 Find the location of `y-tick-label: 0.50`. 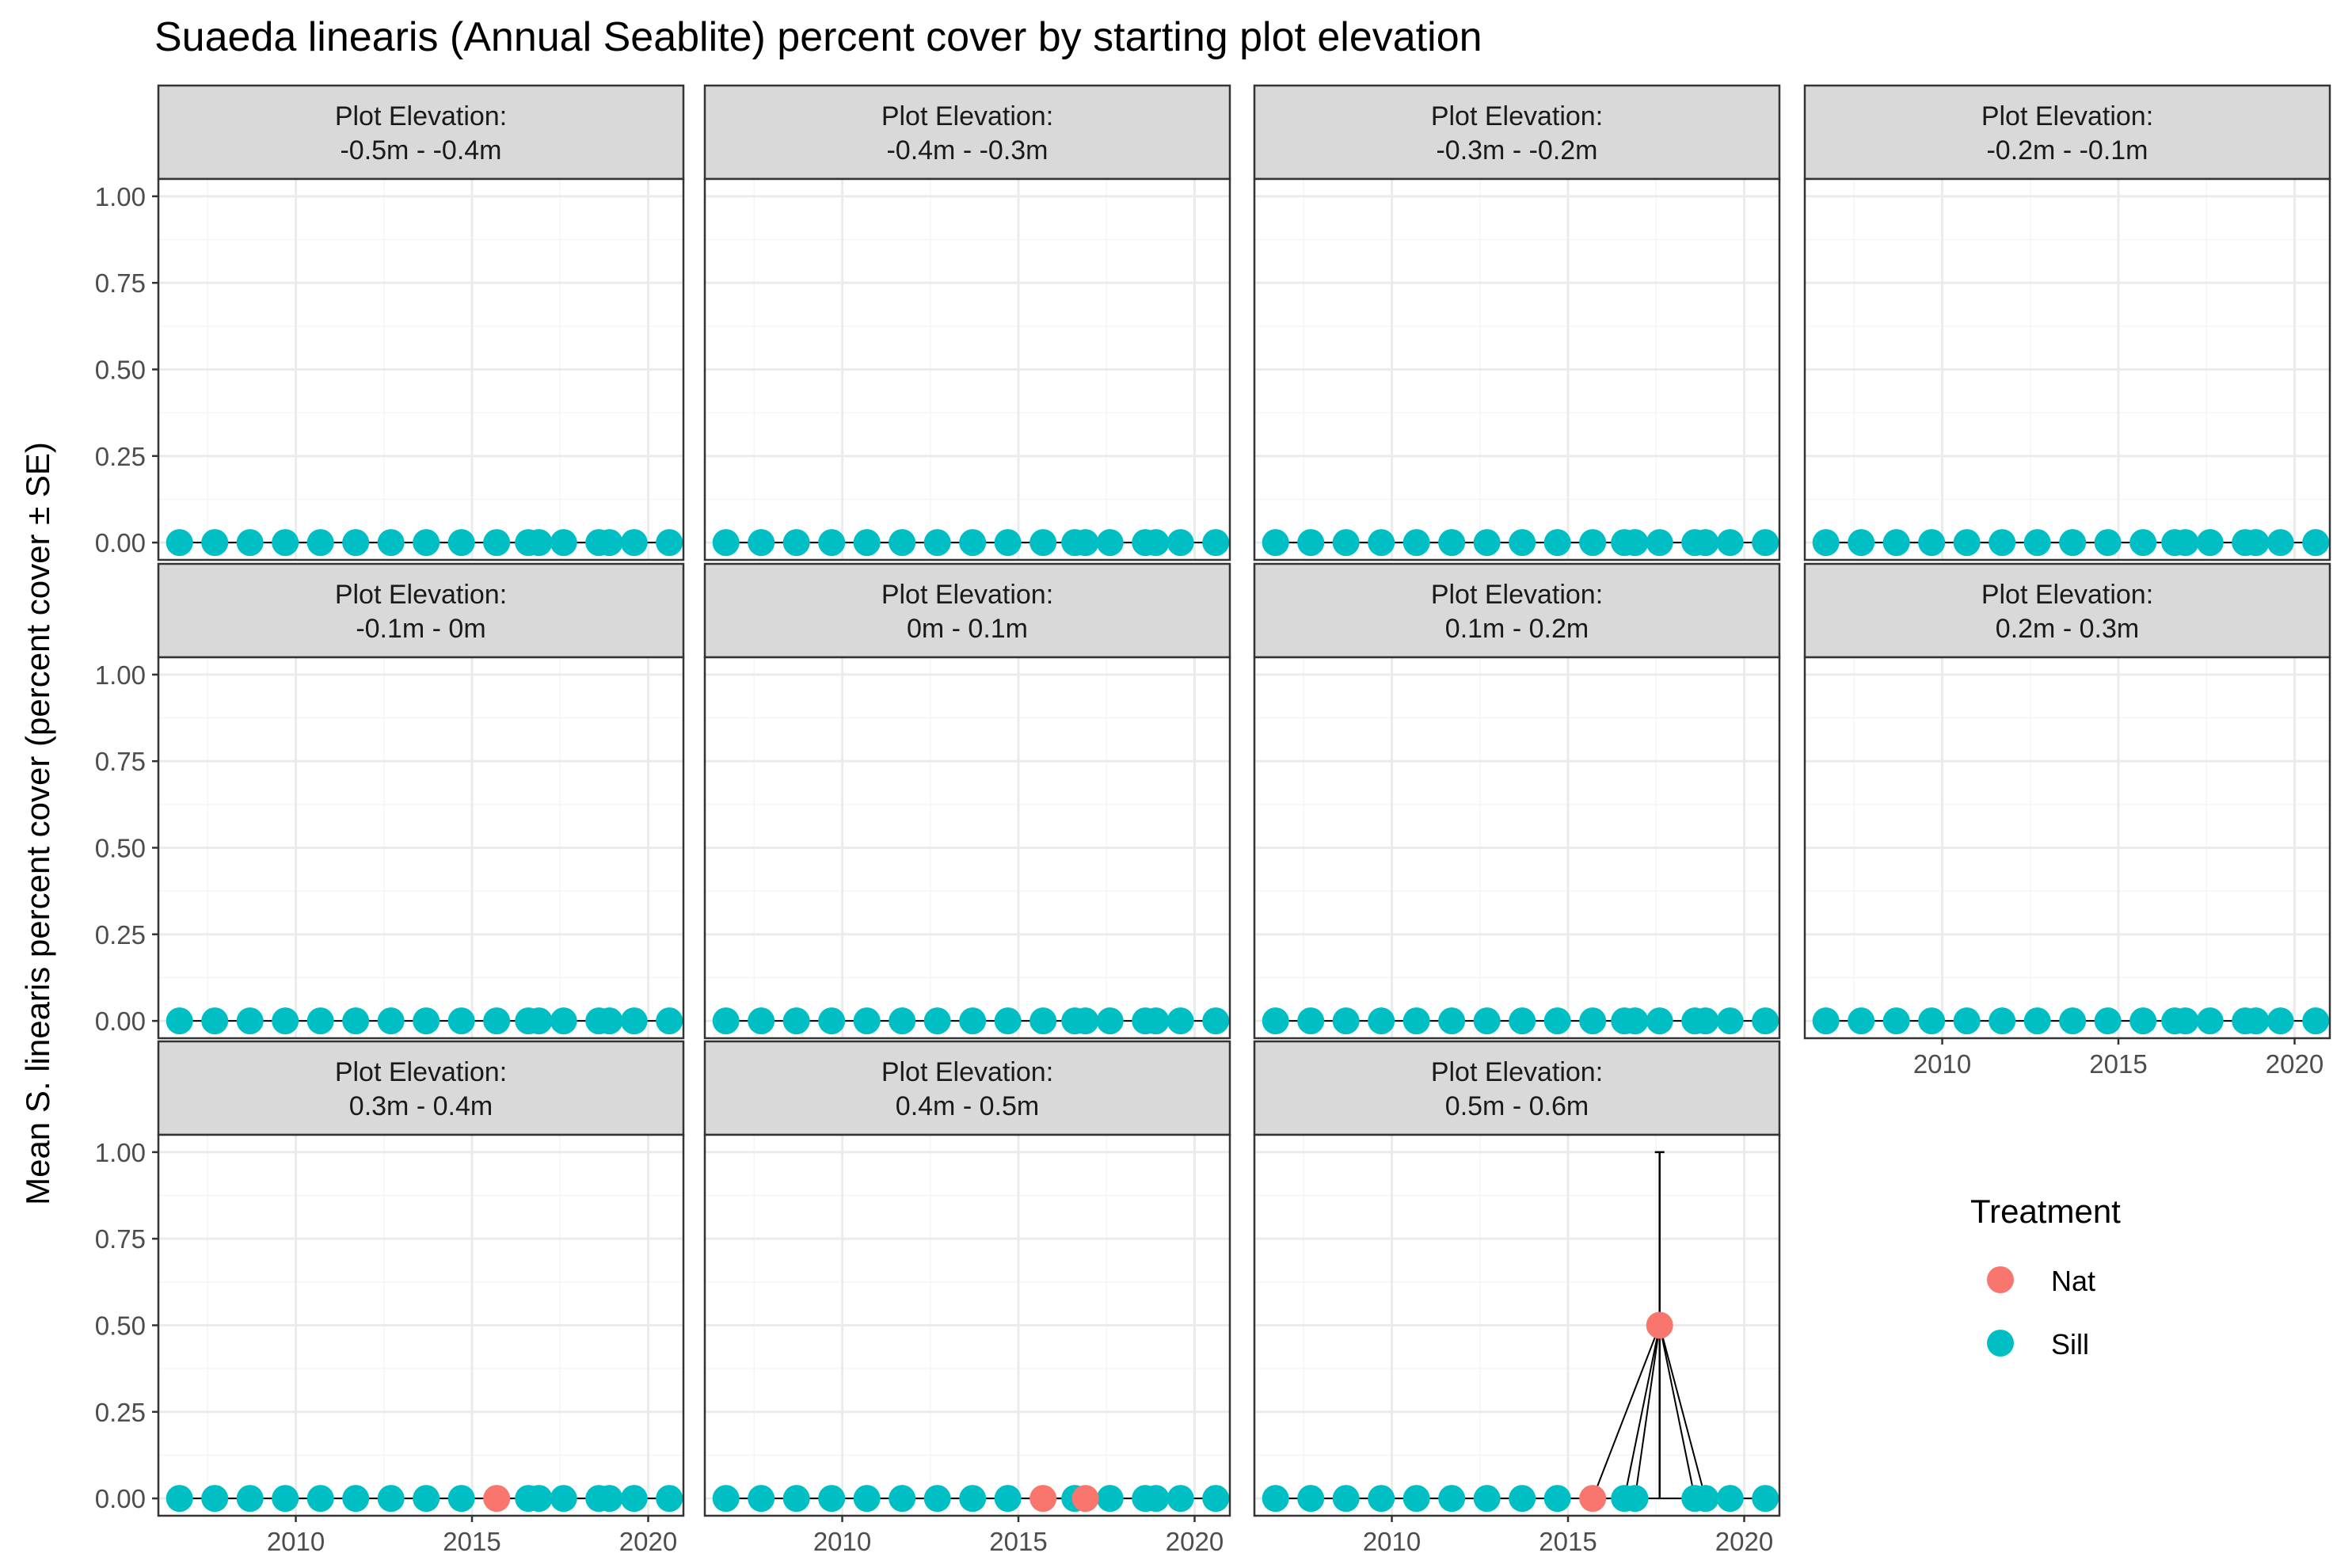

y-tick-label: 0.50 is located at coordinates (120, 370).